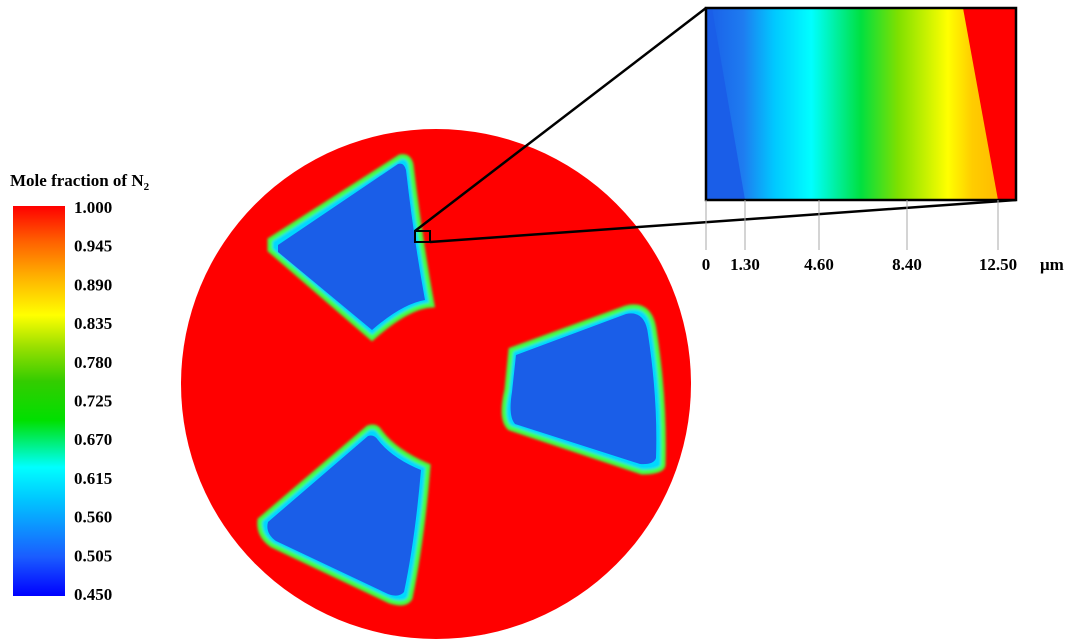 Image resolution: width=1075 pixels, height=641 pixels. I want to click on inset-axis: 0 1.30 4.60 8.40 12.50, so click(859, 237).